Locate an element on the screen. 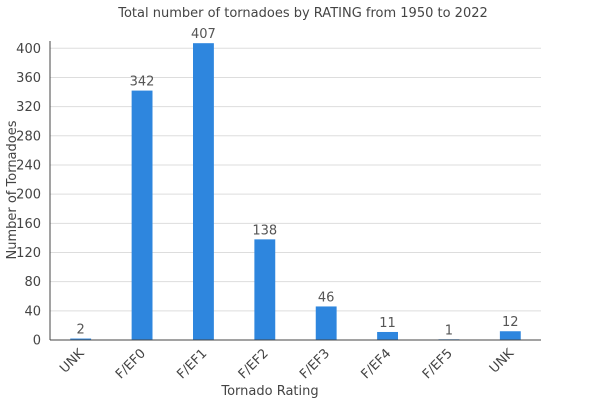 The height and width of the screenshot is (400, 590). y-tick-label: 0 is located at coordinates (37, 341).